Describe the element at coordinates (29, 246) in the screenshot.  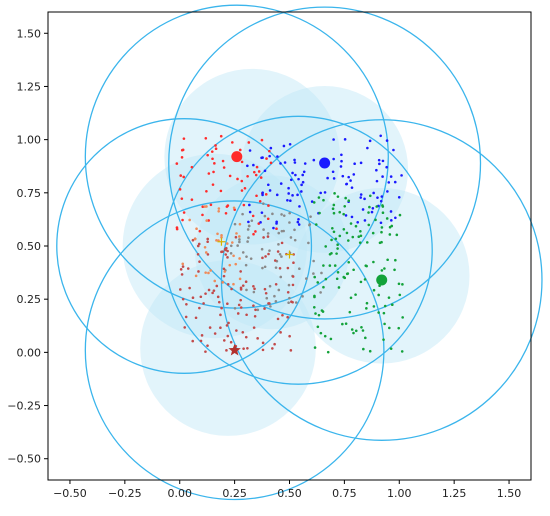
I see `y-tick-label: 0.50` at that location.